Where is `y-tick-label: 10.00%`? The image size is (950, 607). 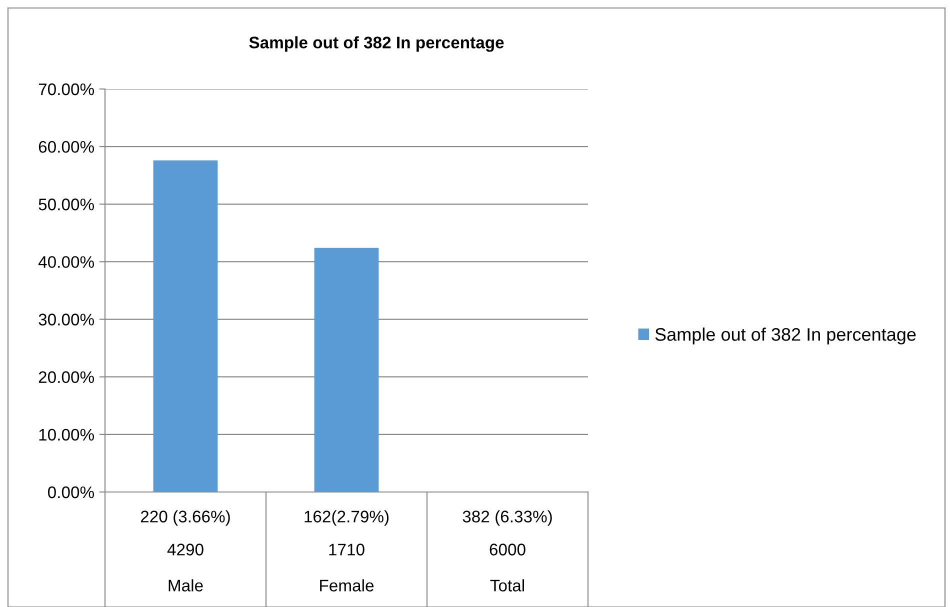 y-tick-label: 10.00% is located at coordinates (66, 434).